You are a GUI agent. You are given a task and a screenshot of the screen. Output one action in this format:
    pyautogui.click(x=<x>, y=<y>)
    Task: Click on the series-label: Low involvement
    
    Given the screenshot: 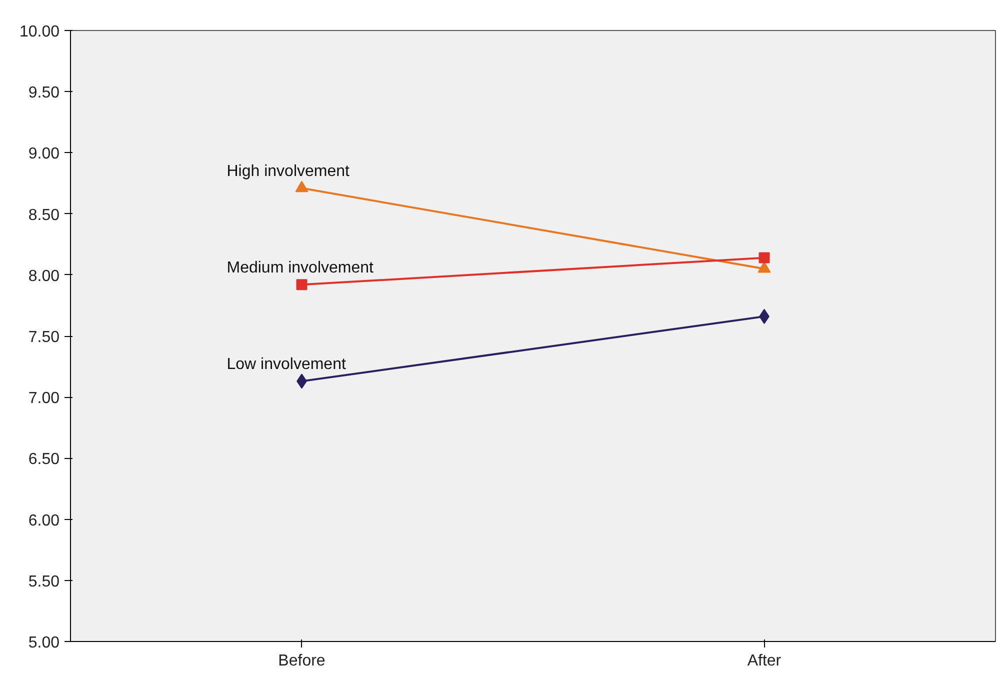 What is the action you would take?
    pyautogui.click(x=286, y=365)
    